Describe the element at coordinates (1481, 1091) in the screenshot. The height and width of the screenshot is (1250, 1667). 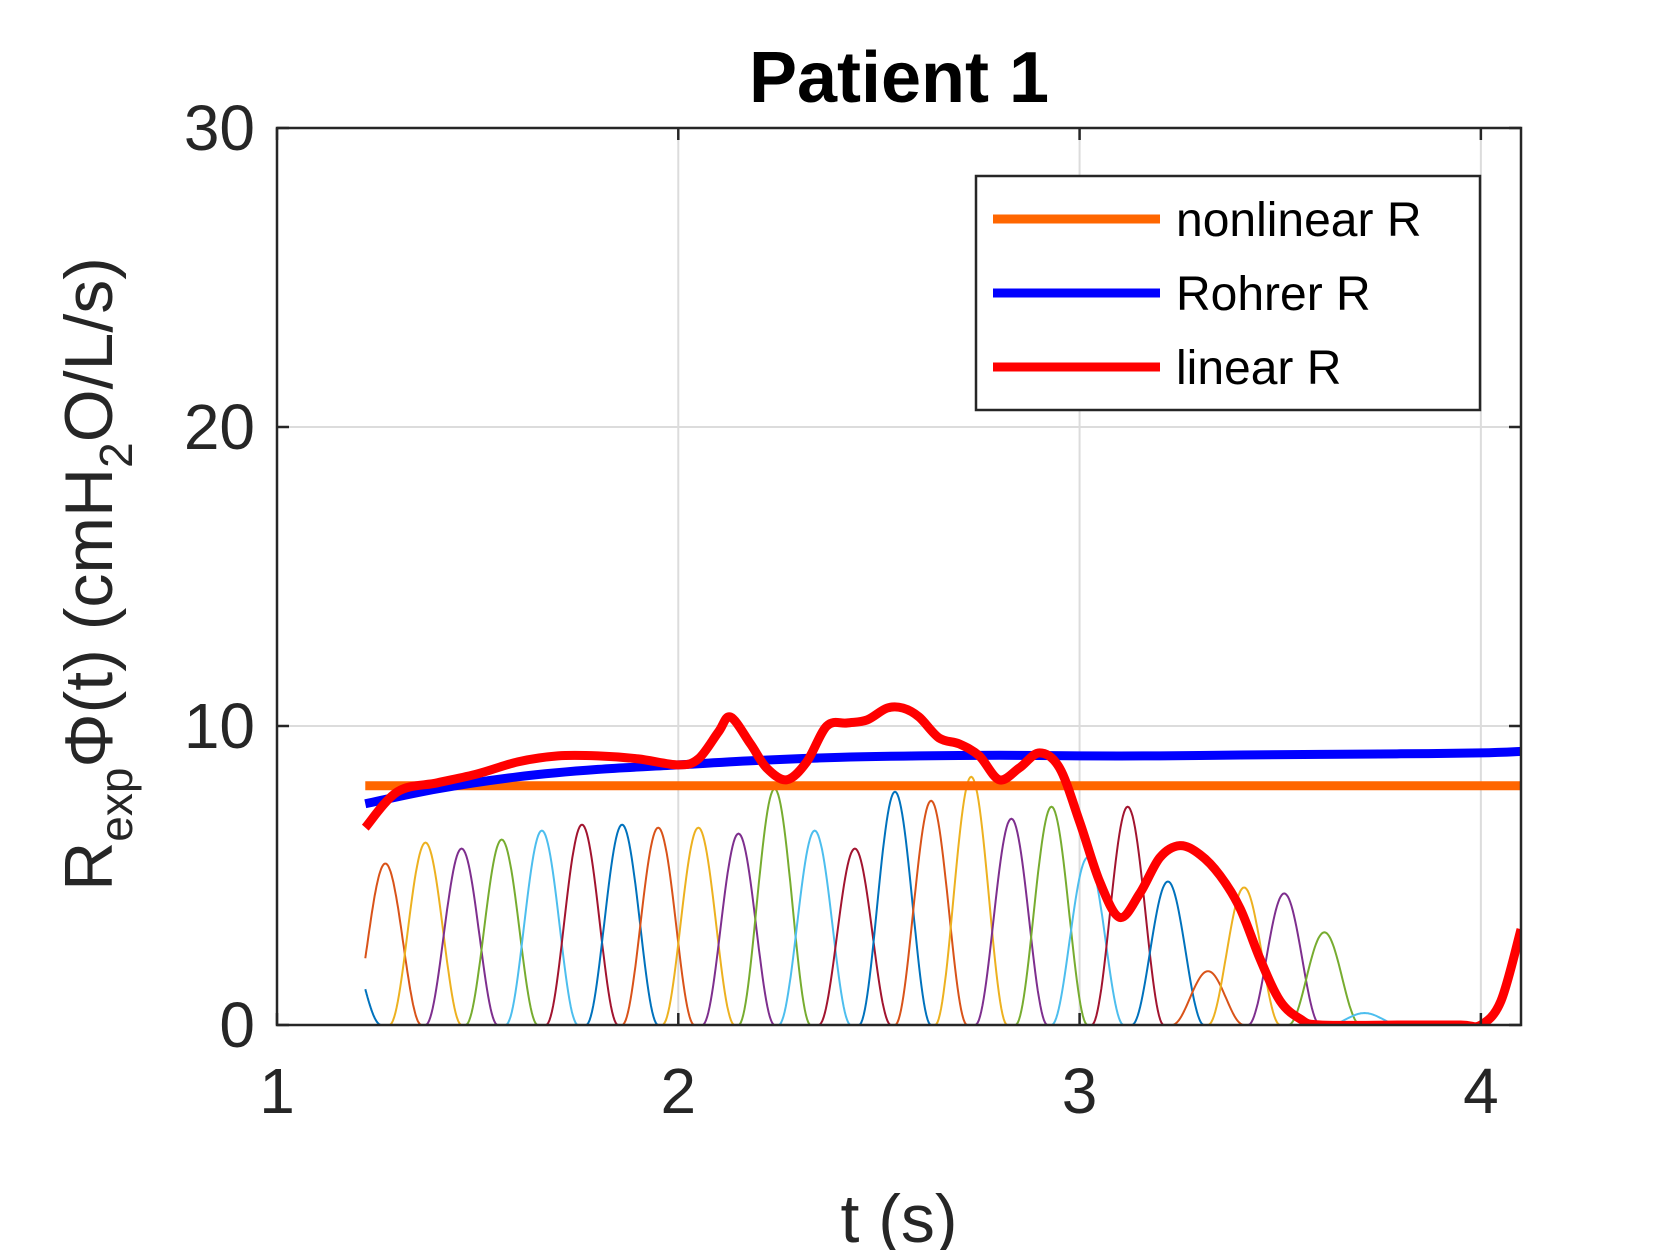
I see `x-tick-label-3: 4` at that location.